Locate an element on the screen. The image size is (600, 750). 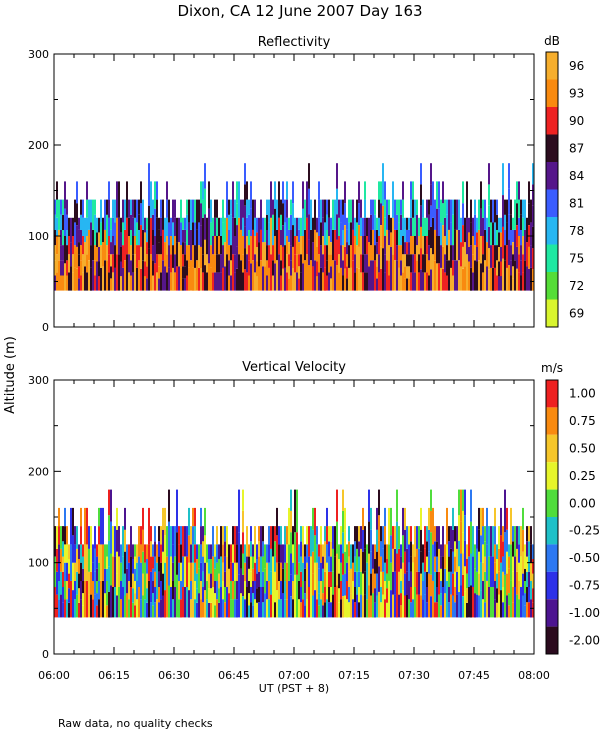
reflectivity-colorbar-label: 78 is located at coordinates (576, 231).